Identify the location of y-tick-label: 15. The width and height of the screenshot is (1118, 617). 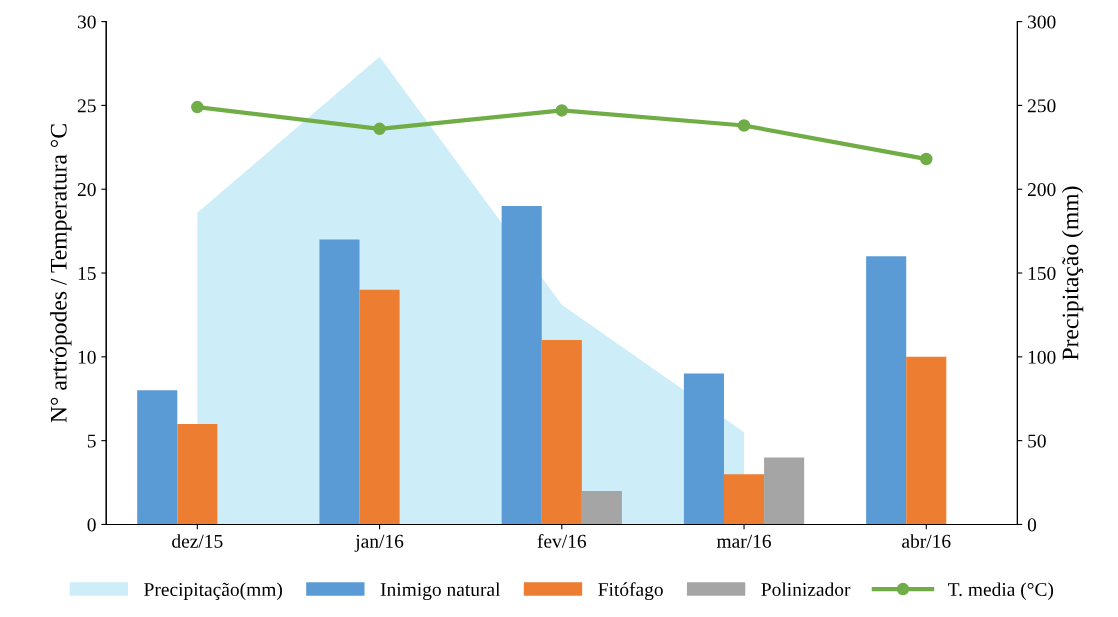
(87, 273).